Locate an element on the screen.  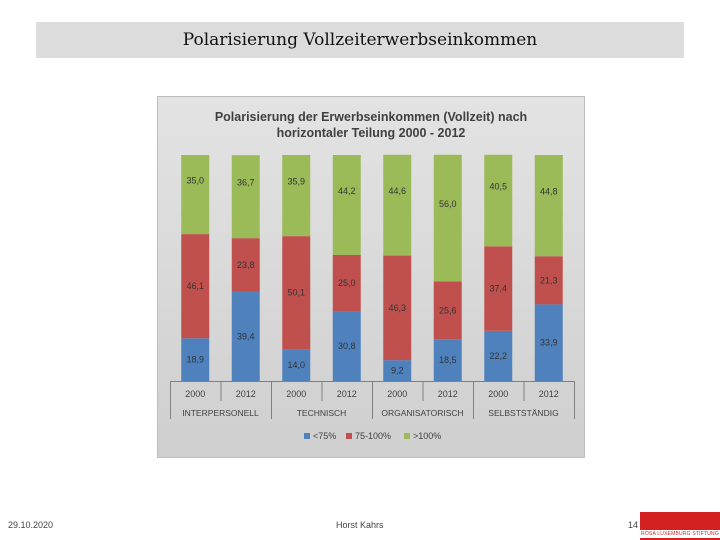
x-group-label: SELBSTSTÄNDIG is located at coordinates (523, 413).